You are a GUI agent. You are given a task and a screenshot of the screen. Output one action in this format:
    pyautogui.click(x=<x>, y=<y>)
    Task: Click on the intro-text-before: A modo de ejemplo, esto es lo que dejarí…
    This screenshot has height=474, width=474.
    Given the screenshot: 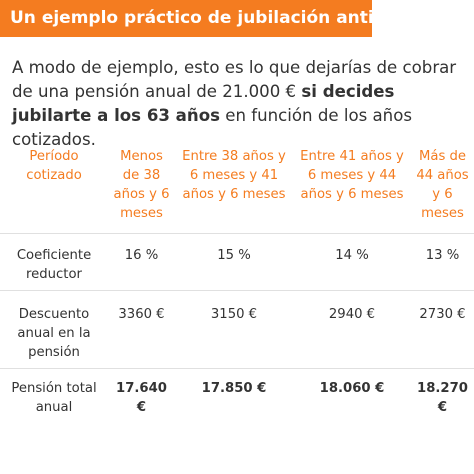 What is the action you would take?
    pyautogui.click(x=234, y=79)
    